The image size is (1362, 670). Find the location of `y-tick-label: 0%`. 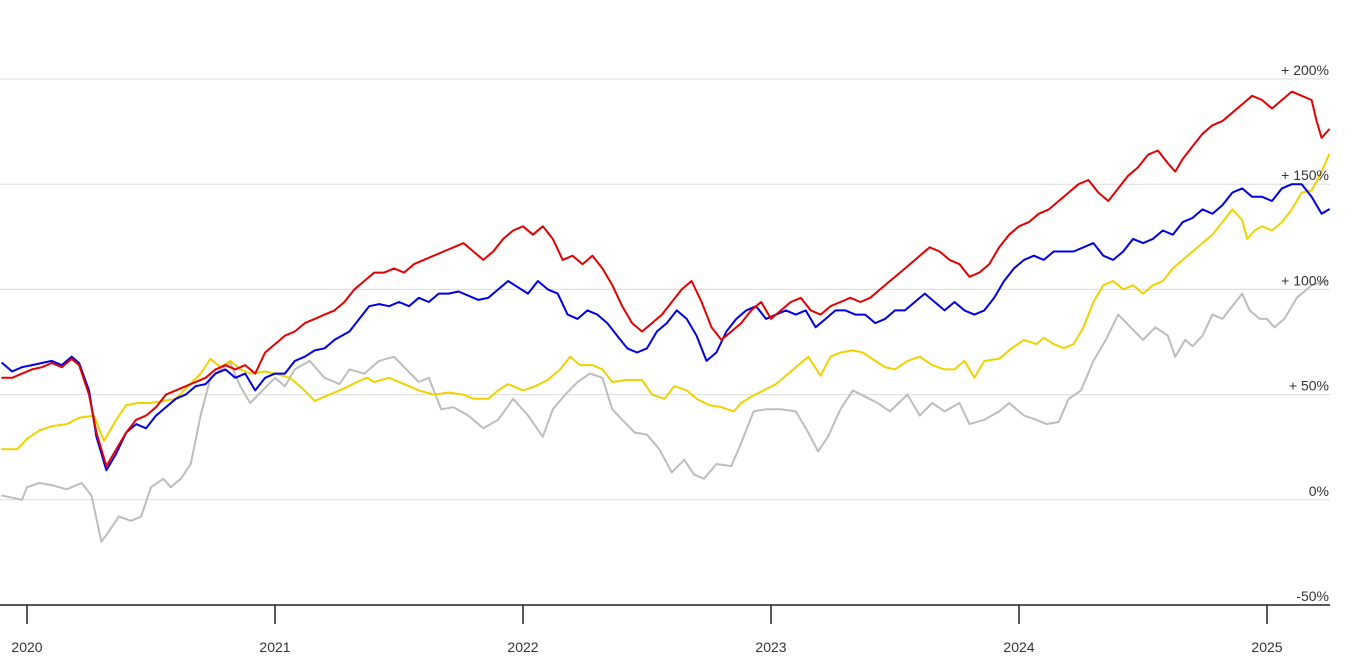

y-tick-label: 0% is located at coordinates (1319, 491).